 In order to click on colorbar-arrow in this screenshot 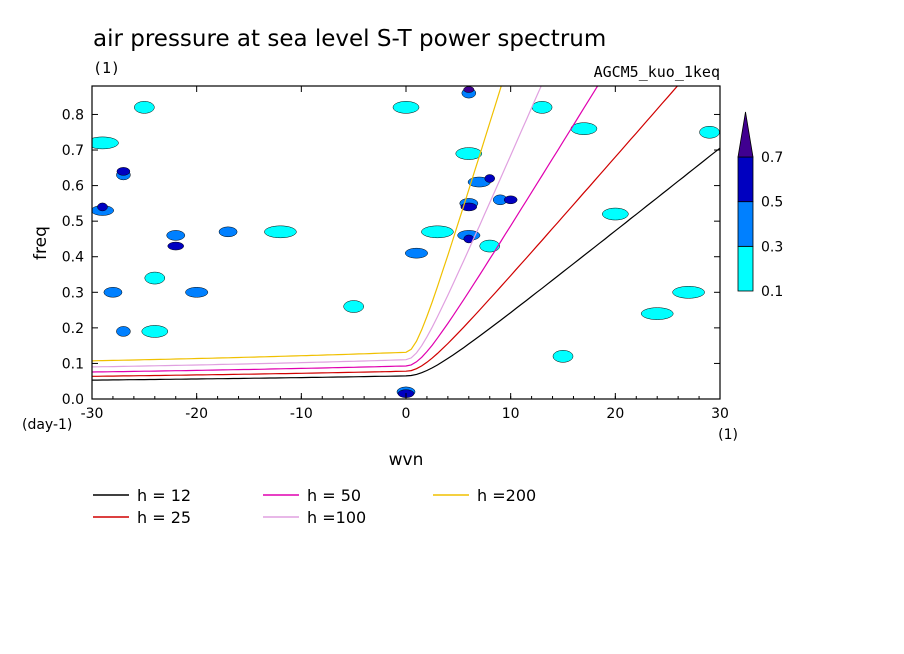, I will do `click(745, 134)`.